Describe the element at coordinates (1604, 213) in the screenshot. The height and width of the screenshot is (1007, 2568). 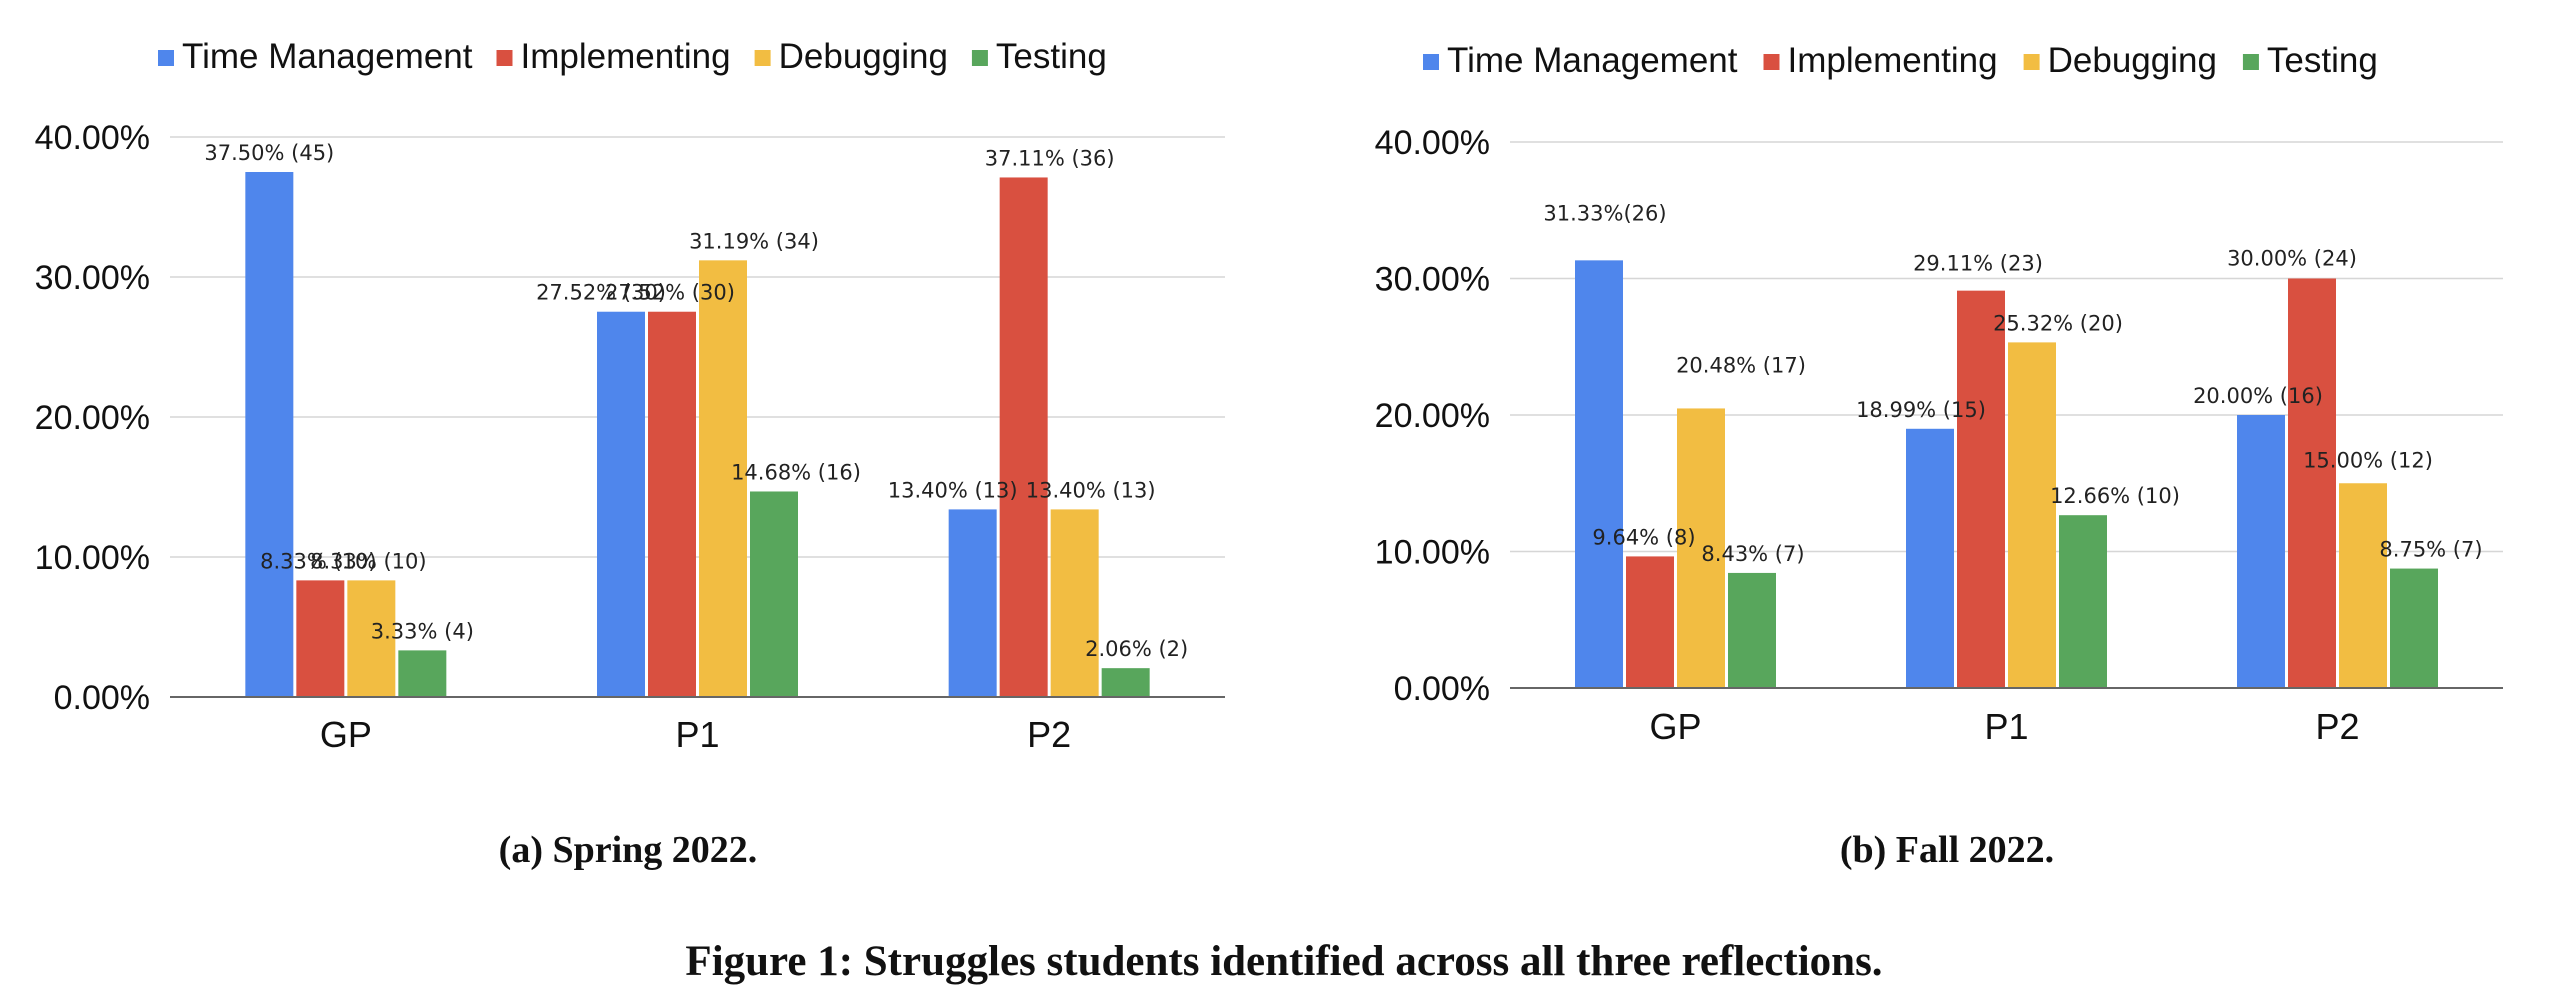
I see `data-label: 31.33%(26)` at that location.